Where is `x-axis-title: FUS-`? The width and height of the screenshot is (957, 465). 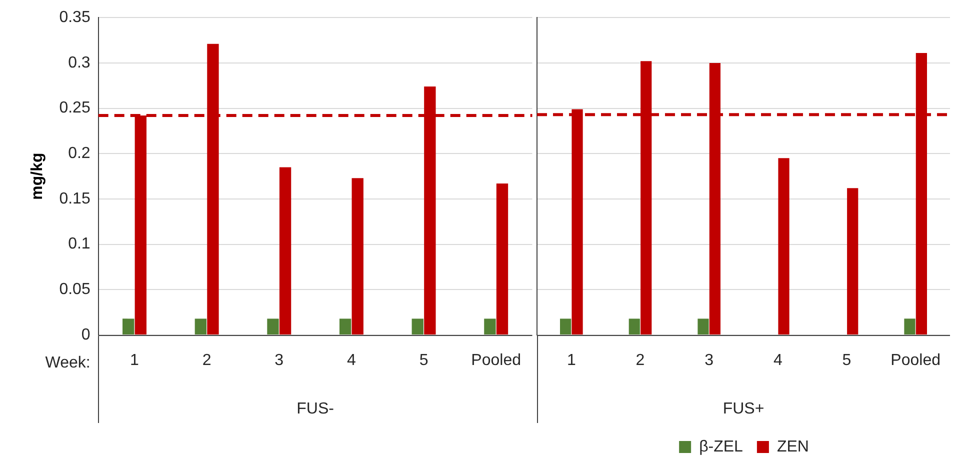
x-axis-title: FUS- is located at coordinates (315, 409).